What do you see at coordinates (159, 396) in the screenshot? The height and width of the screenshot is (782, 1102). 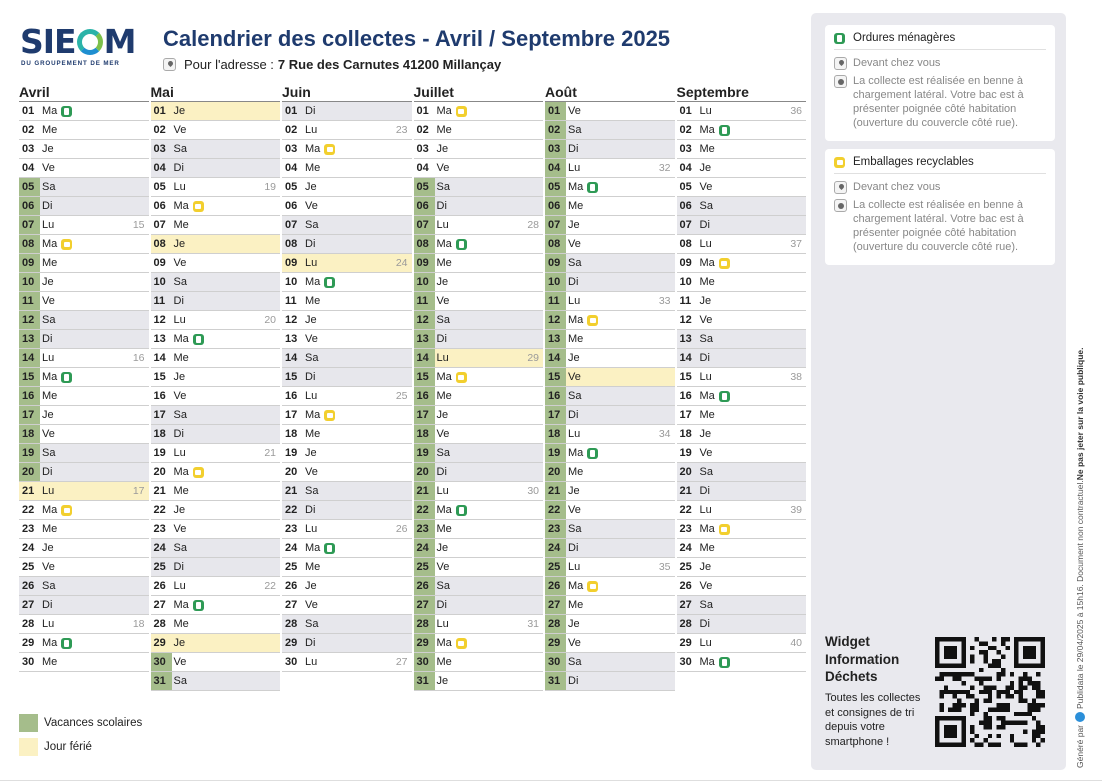 I see `day-number: 16` at bounding box center [159, 396].